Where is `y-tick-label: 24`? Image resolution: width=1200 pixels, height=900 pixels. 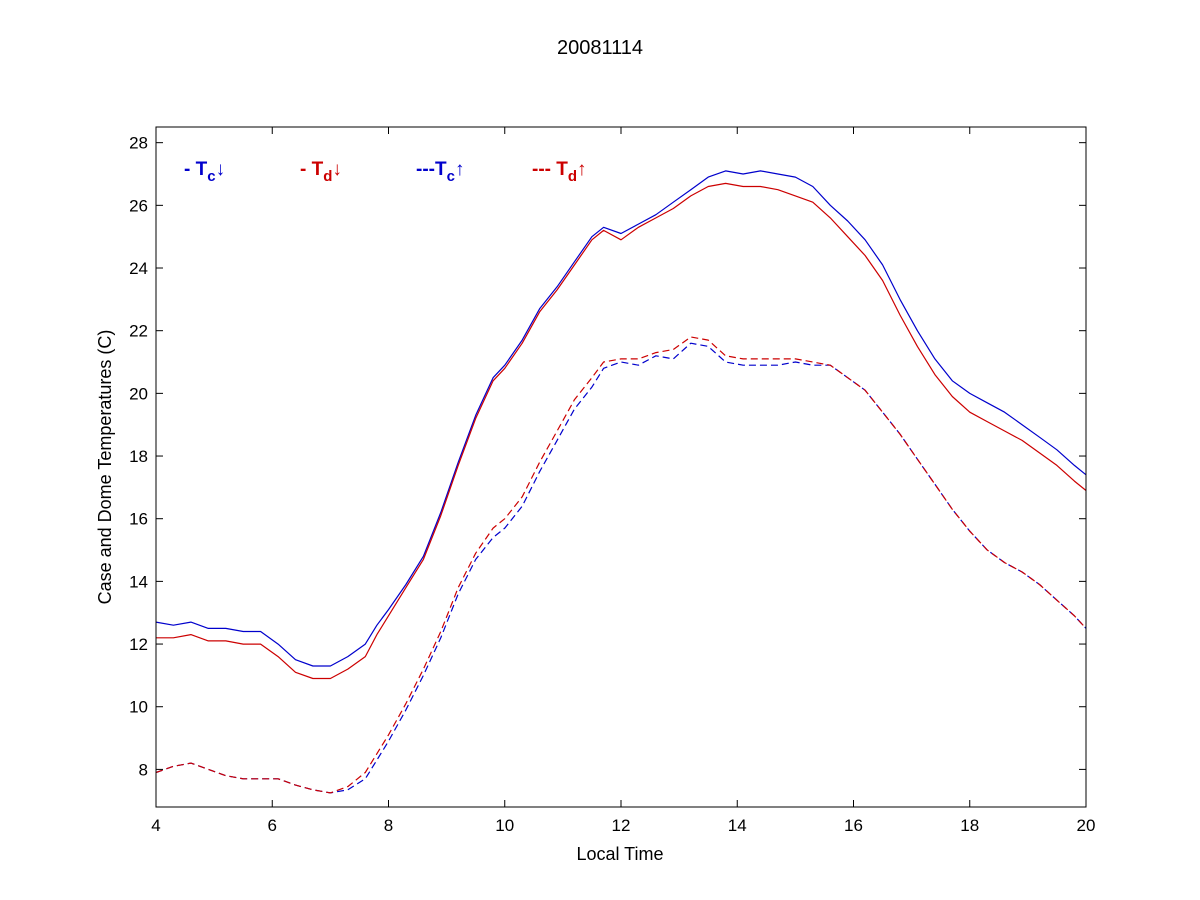
y-tick-label: 24 is located at coordinates (138, 268).